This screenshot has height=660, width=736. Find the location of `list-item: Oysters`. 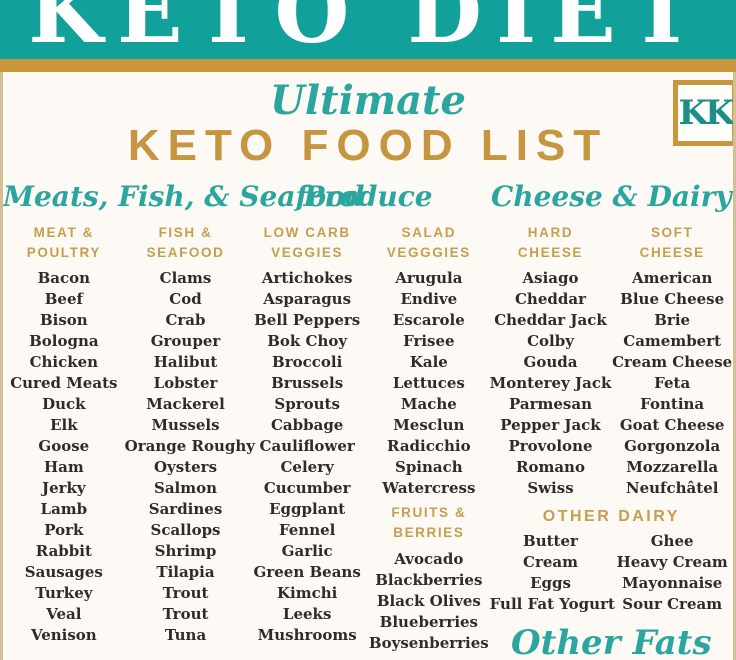

list-item: Oysters is located at coordinates (185, 467).